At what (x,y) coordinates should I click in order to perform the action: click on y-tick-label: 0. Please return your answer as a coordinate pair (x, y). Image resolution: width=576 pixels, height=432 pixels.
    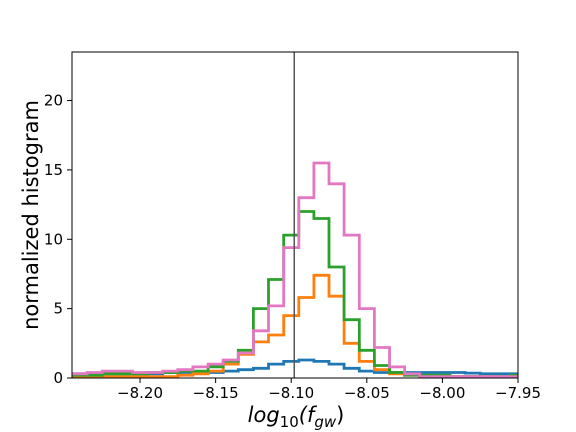
    Looking at the image, I should click on (58, 378).